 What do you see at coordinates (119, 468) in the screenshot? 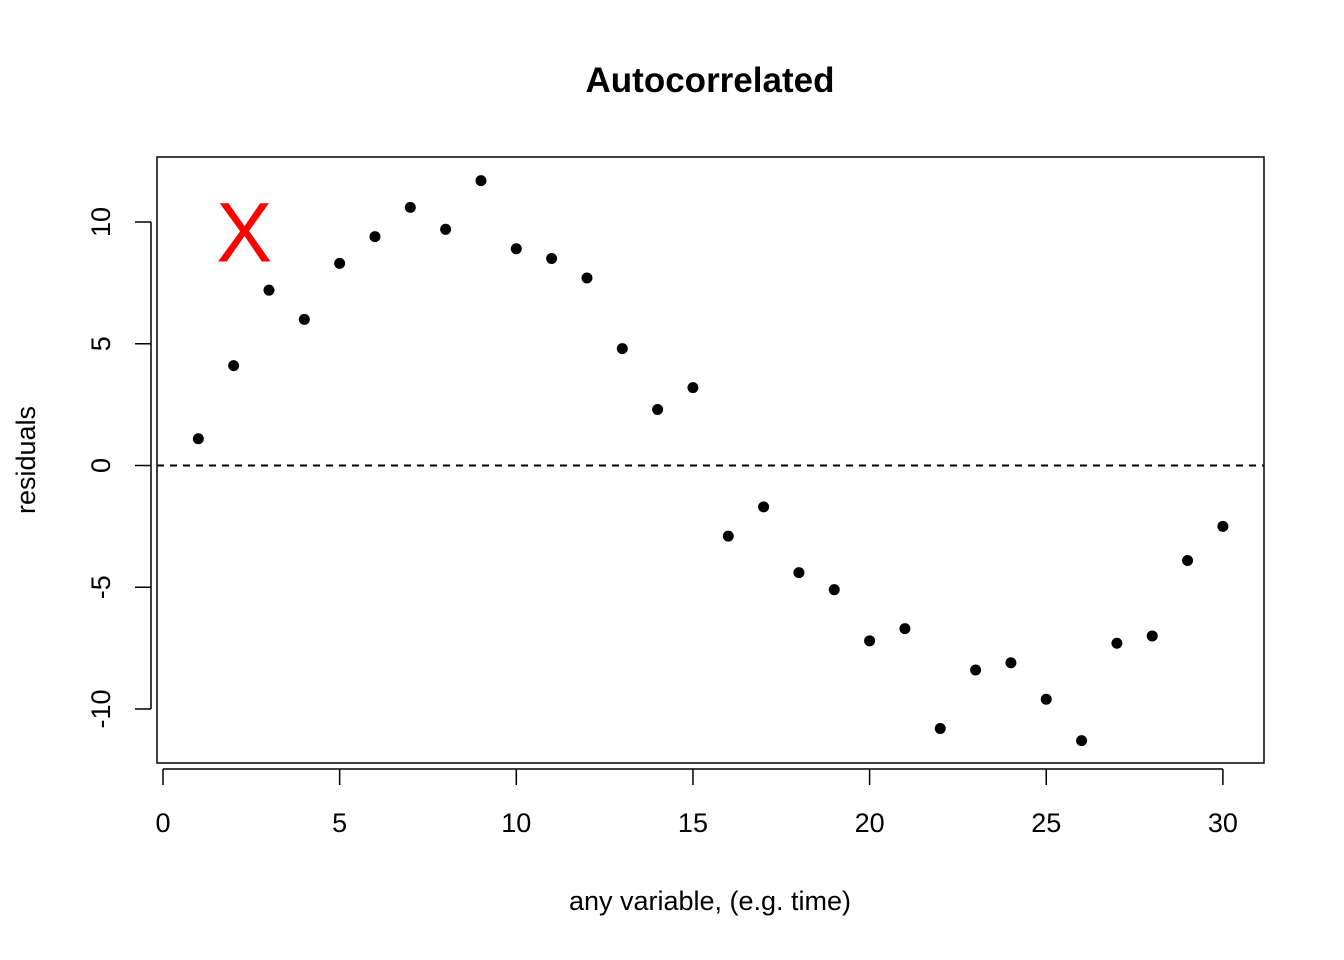
I see `y-axis: -10 -5 0 5 10` at bounding box center [119, 468].